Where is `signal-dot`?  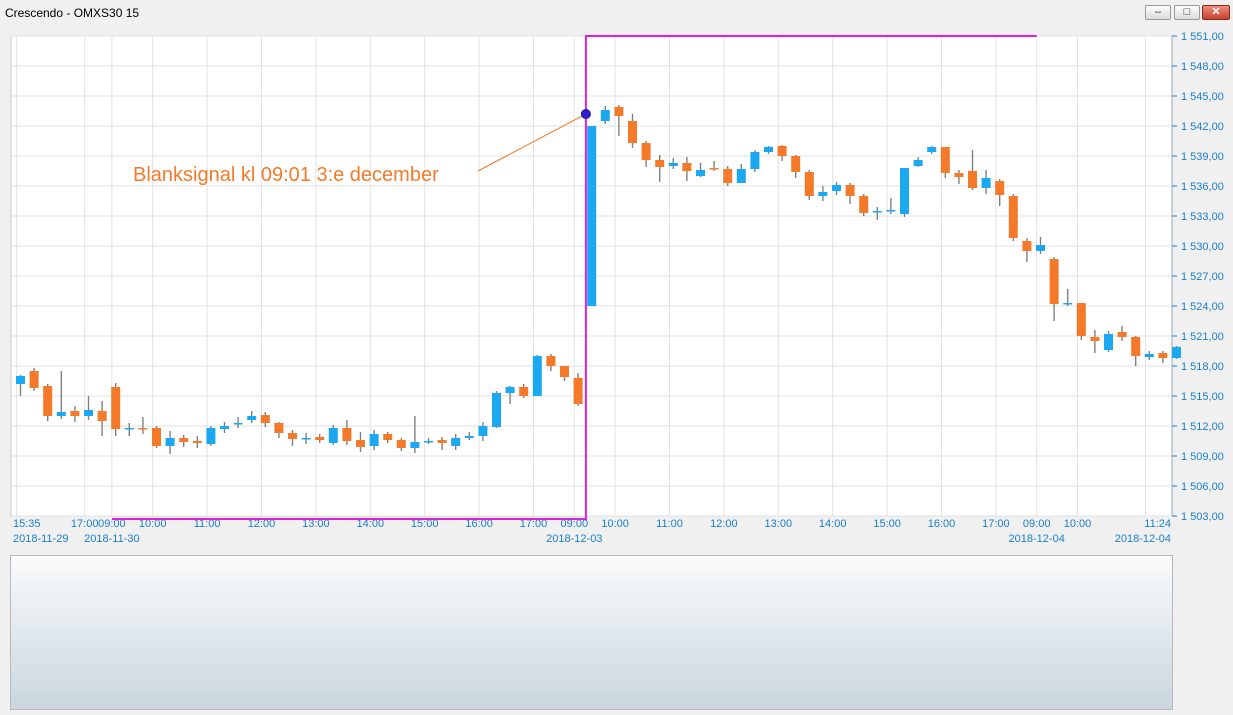
signal-dot is located at coordinates (585, 114).